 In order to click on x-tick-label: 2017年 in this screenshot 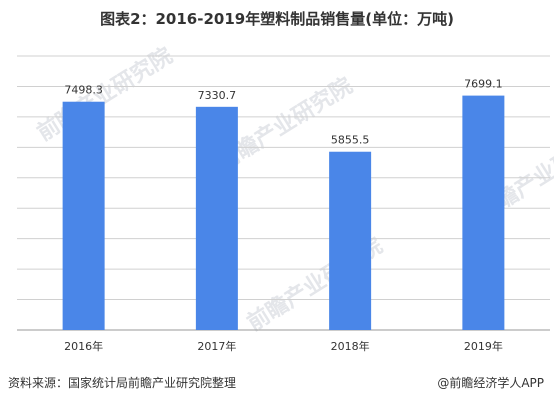, I will do `click(216, 346)`.